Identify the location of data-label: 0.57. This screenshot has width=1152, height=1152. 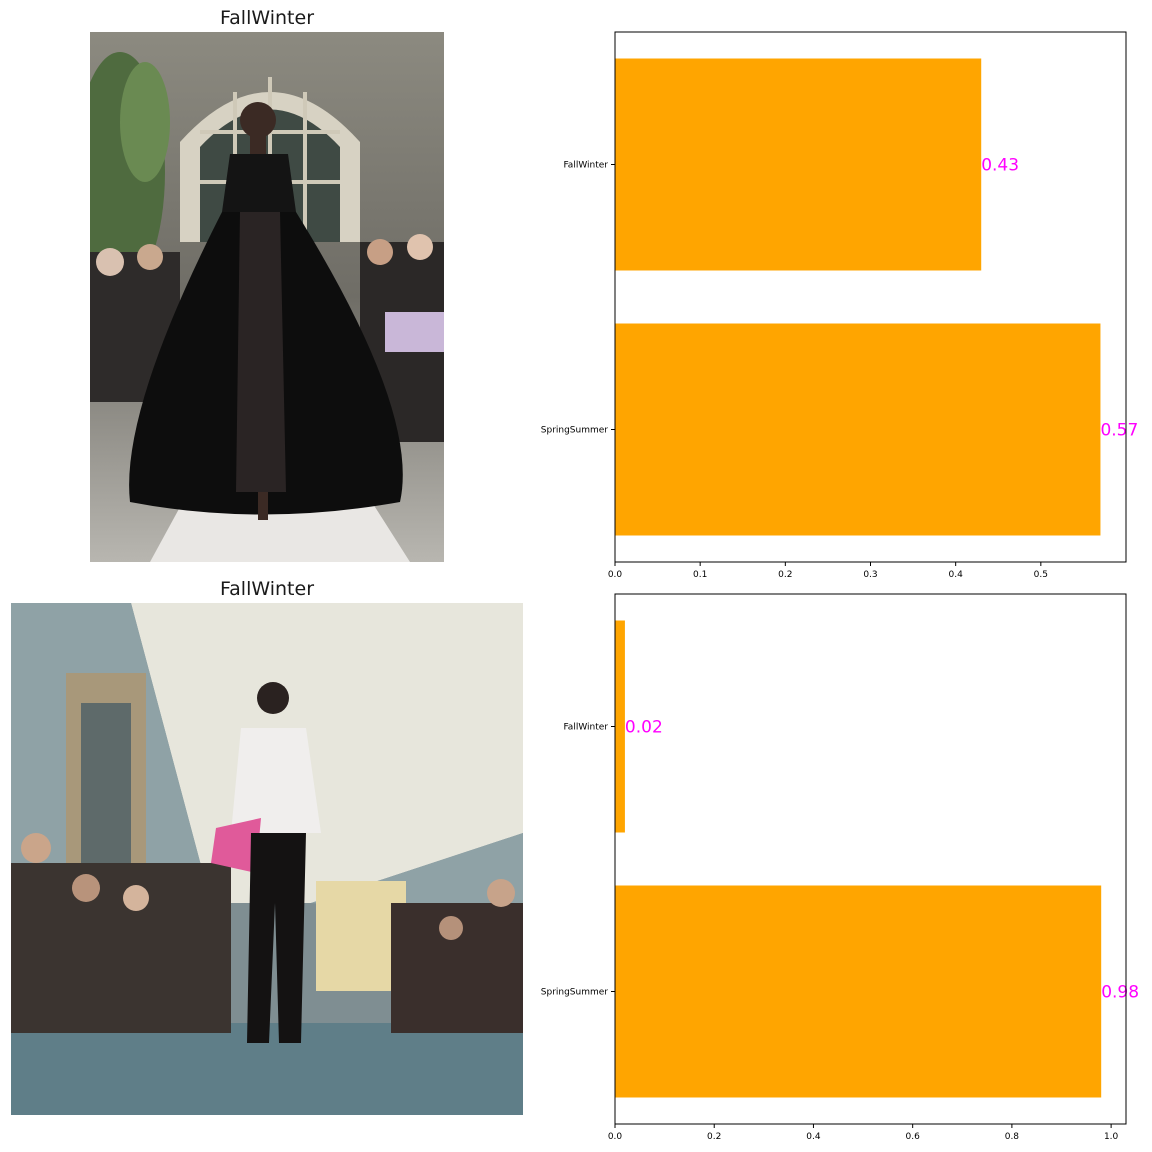
(1119, 431).